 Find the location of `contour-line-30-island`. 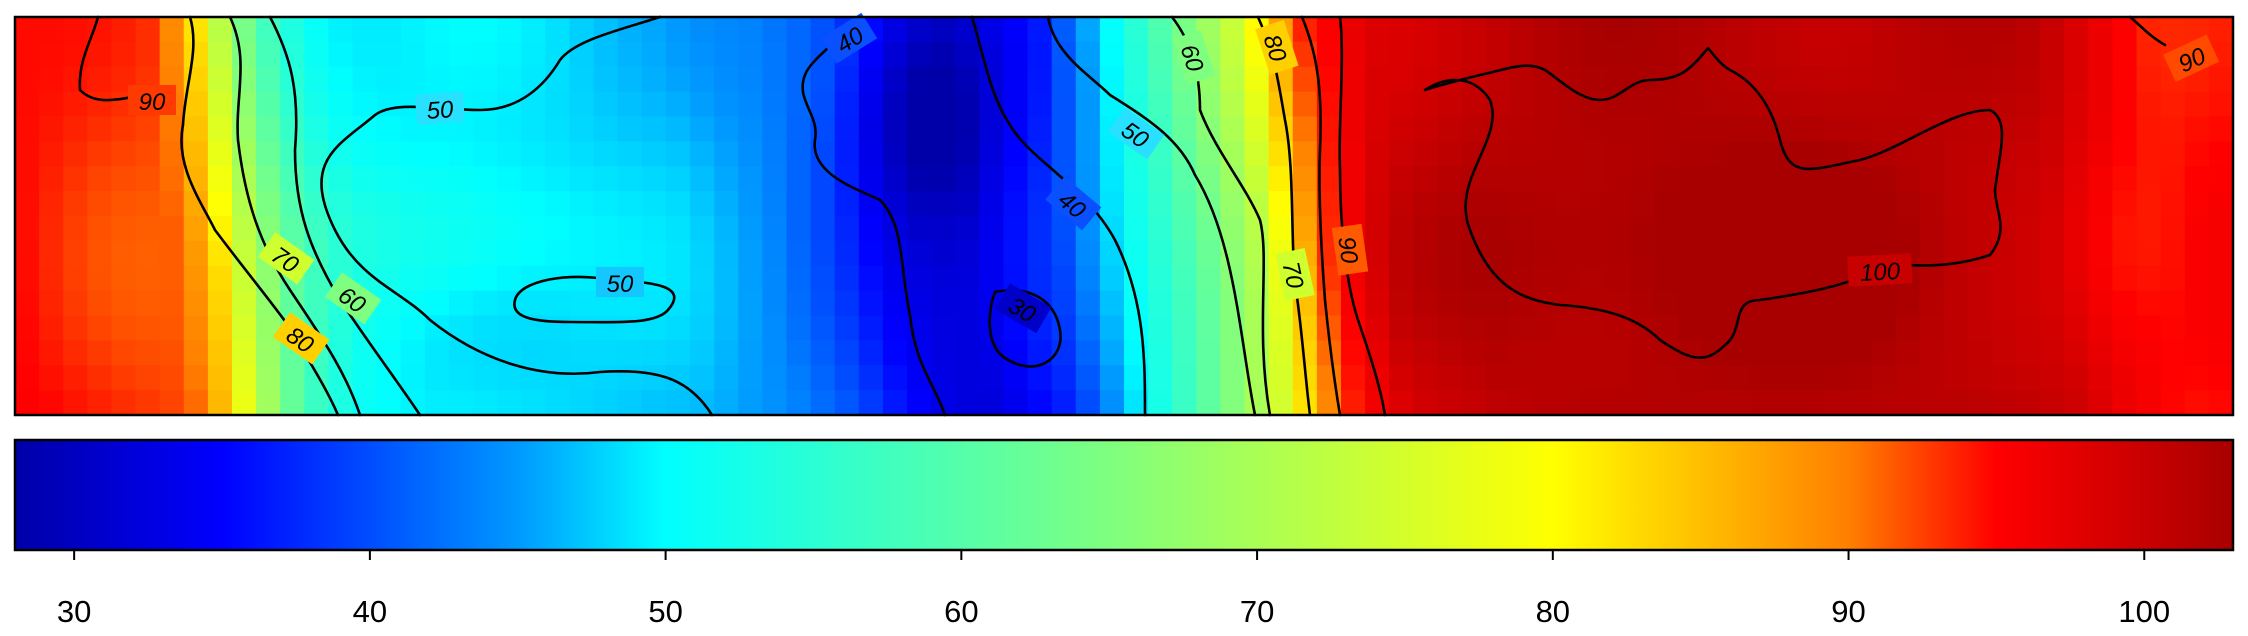

contour-line-30-island is located at coordinates (1025, 328).